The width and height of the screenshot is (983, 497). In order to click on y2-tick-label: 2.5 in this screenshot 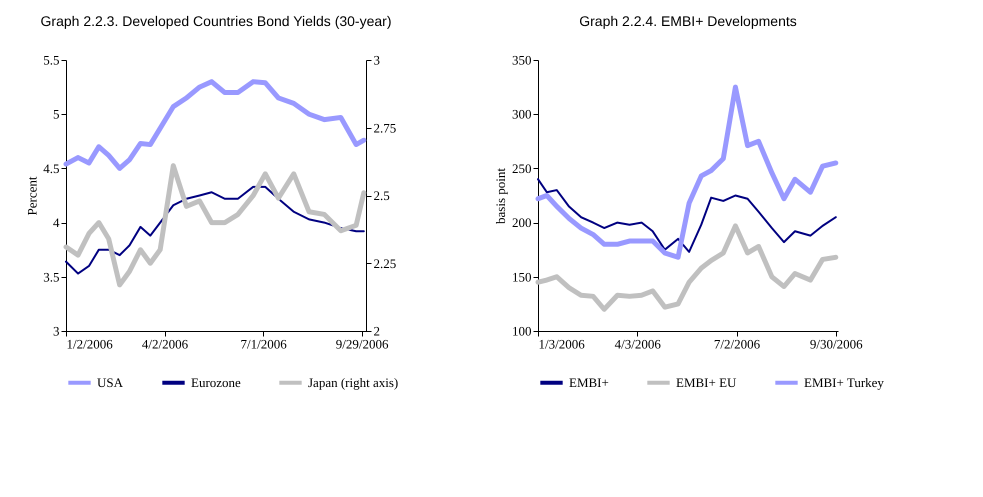, I will do `click(382, 195)`.